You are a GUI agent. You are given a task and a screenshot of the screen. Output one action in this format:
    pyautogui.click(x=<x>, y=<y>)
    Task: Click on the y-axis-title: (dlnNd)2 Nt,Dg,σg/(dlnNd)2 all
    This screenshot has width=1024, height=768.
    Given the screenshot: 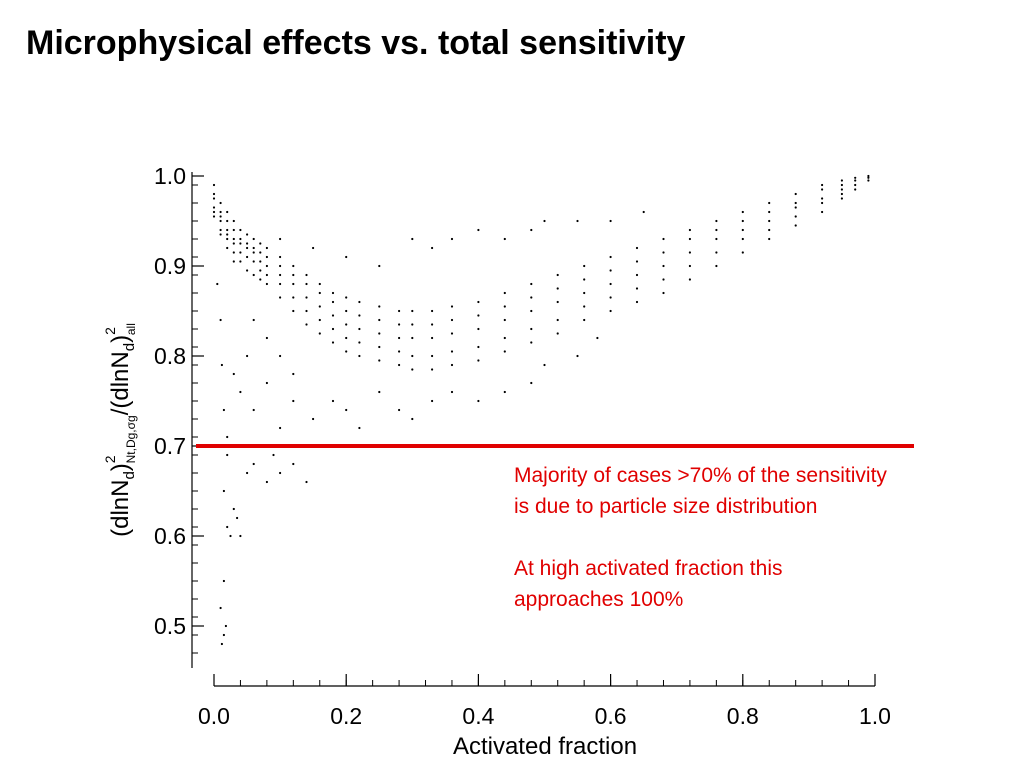 What is the action you would take?
    pyautogui.click(x=120, y=430)
    